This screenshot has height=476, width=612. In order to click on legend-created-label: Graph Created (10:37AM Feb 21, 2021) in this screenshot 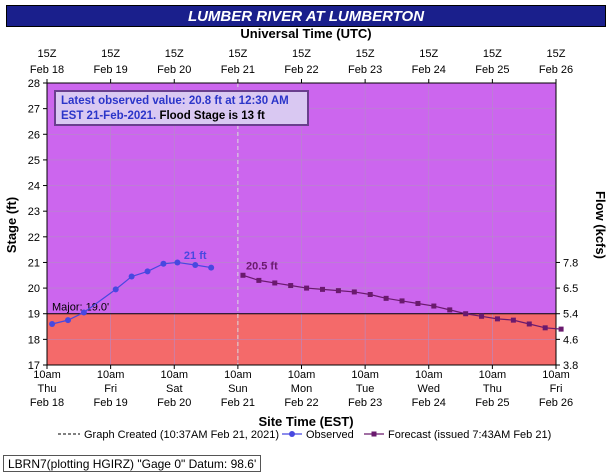, I will do `click(181, 435)`.